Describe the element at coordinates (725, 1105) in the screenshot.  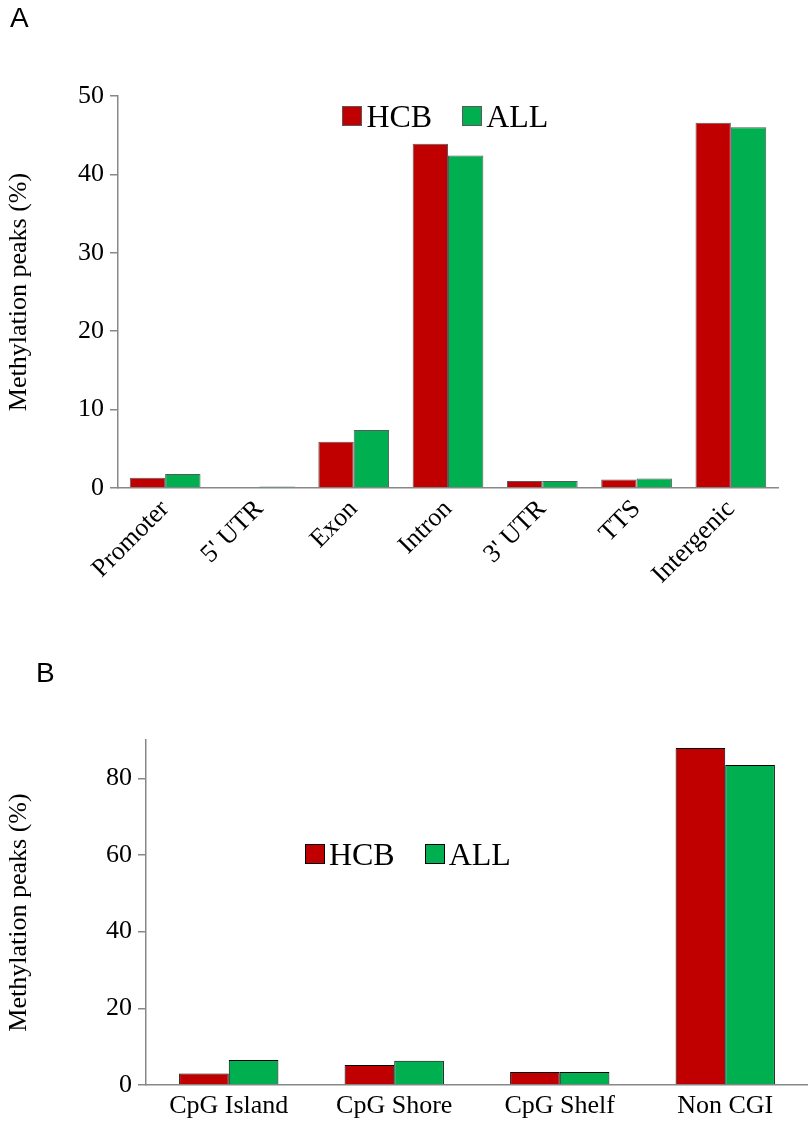
I see `x-tick-label: Non CGI` at that location.